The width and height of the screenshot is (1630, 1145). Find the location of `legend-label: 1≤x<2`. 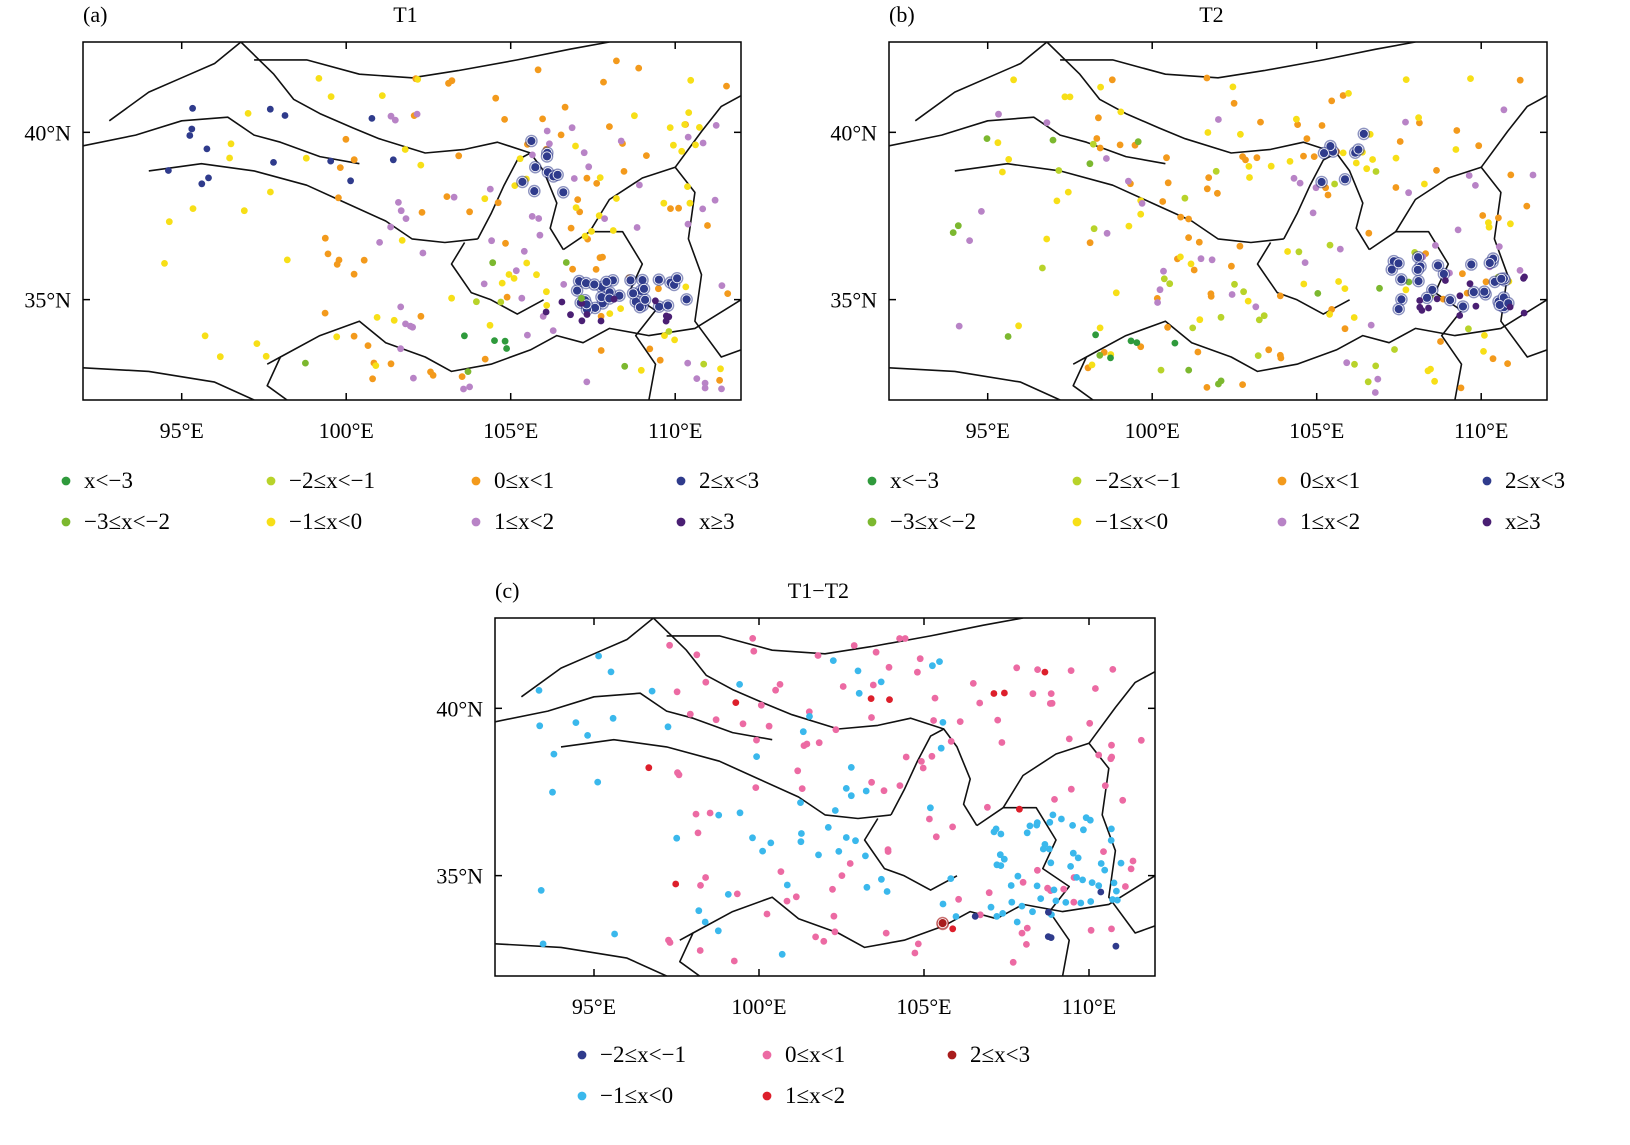

legend-label: 1≤x<2 is located at coordinates (524, 521).